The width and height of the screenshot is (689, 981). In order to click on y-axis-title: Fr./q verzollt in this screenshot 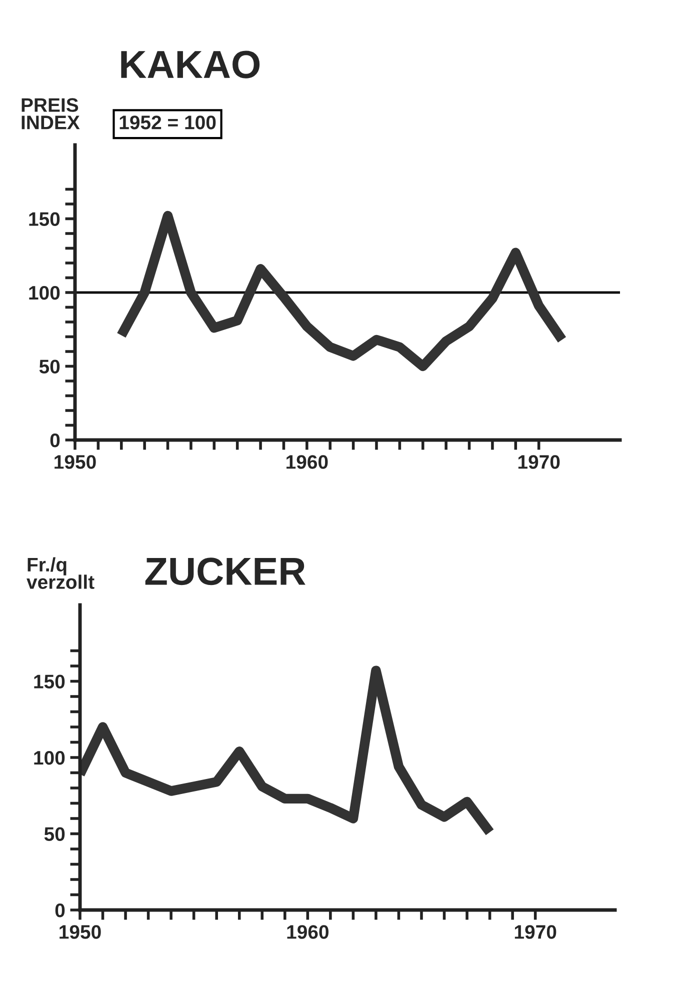, I will do `click(60, 573)`.